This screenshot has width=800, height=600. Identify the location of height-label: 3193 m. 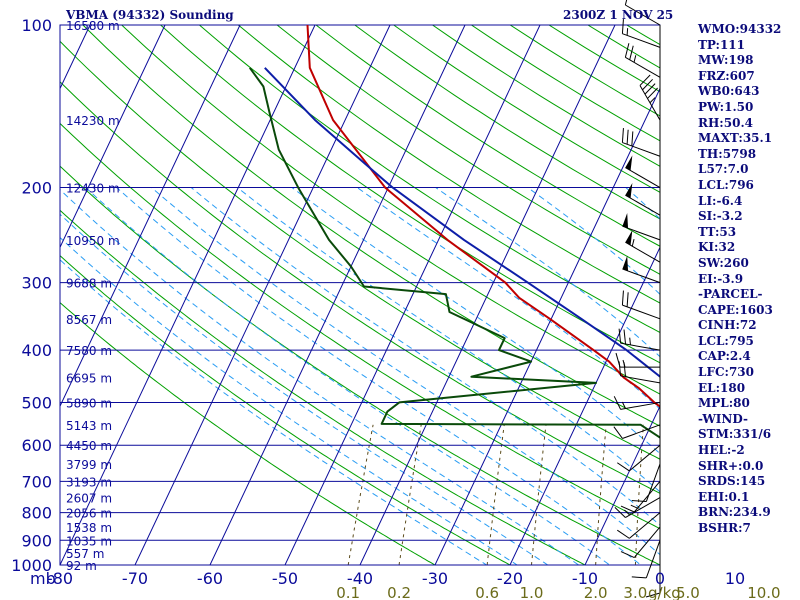
(89, 482).